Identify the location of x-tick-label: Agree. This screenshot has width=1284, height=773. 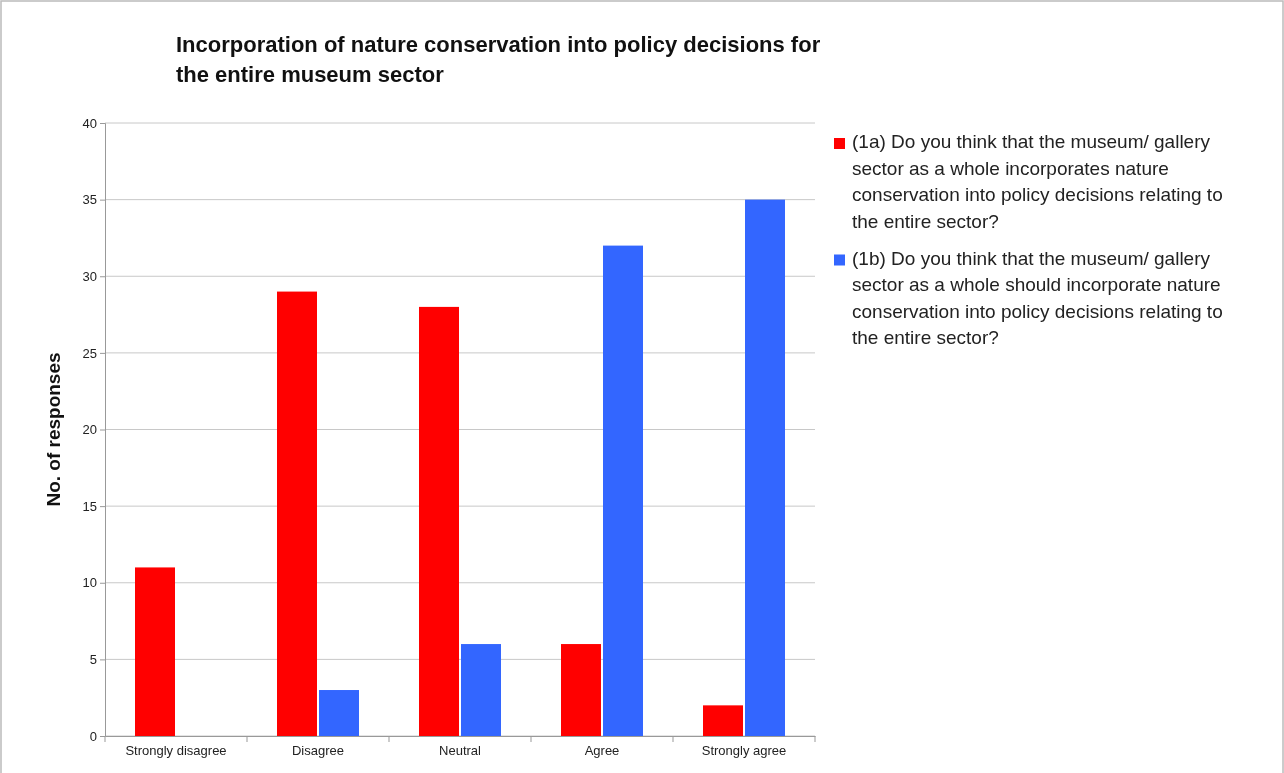
(602, 751).